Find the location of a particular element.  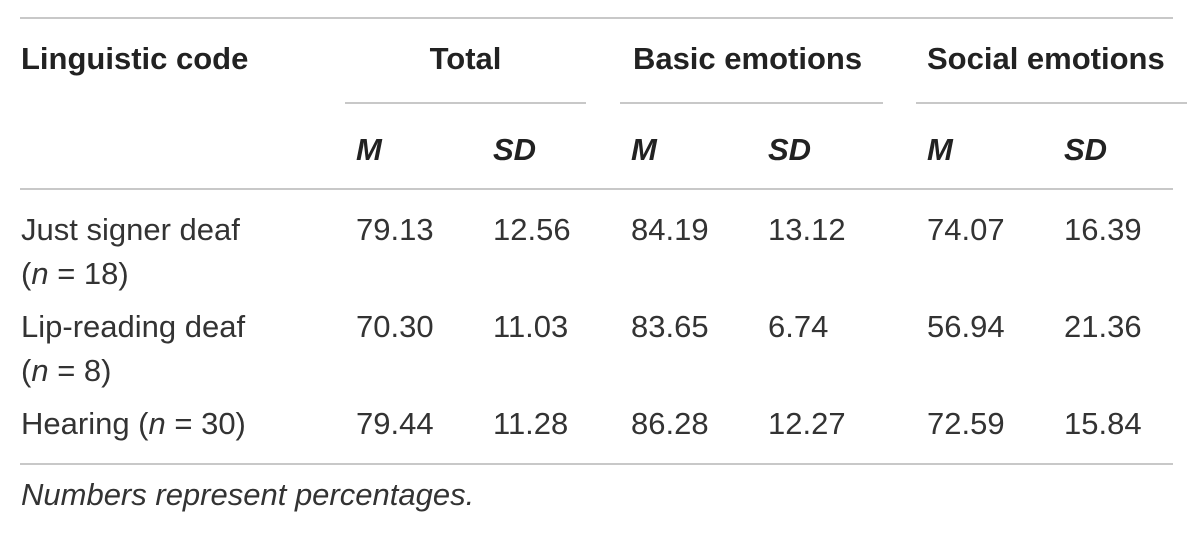

table-cell: 16.39 is located at coordinates (1103, 229).